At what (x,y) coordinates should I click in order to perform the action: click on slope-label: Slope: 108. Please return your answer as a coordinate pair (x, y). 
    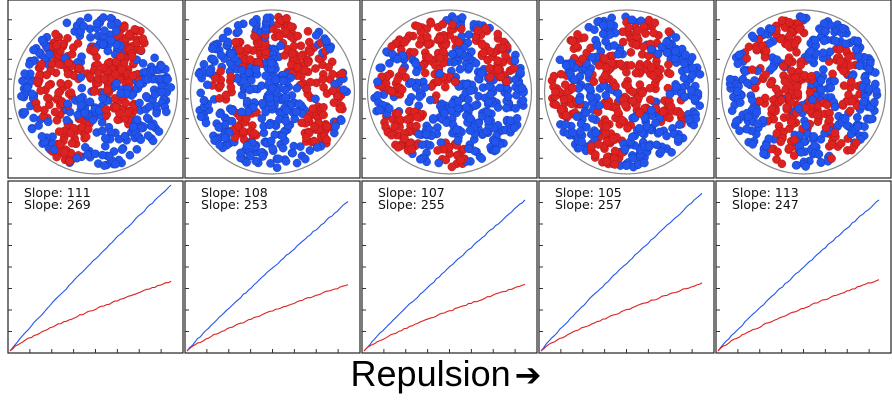
    Looking at the image, I should click on (234, 192).